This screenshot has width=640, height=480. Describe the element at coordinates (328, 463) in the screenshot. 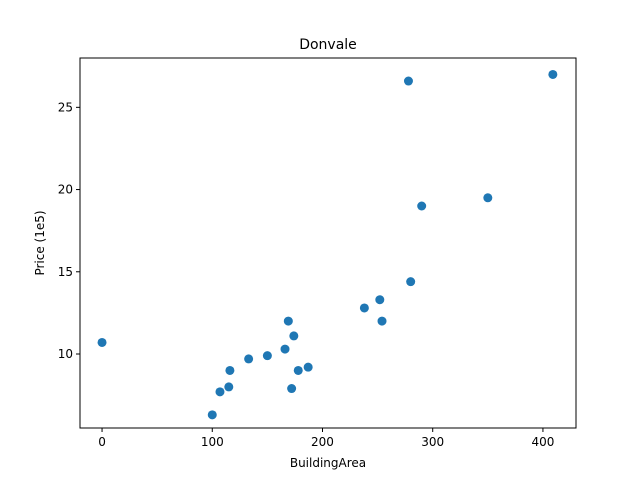

I see `x-axis-label: BuildingArea` at that location.